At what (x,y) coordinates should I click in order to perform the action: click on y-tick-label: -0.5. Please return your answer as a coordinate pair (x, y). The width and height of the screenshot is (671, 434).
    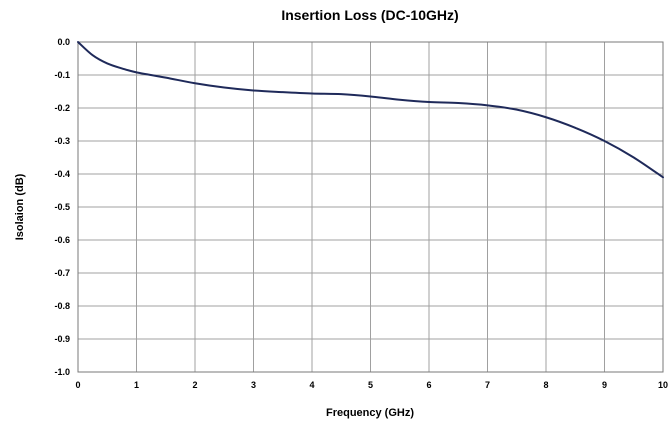
    Looking at the image, I should click on (62, 207).